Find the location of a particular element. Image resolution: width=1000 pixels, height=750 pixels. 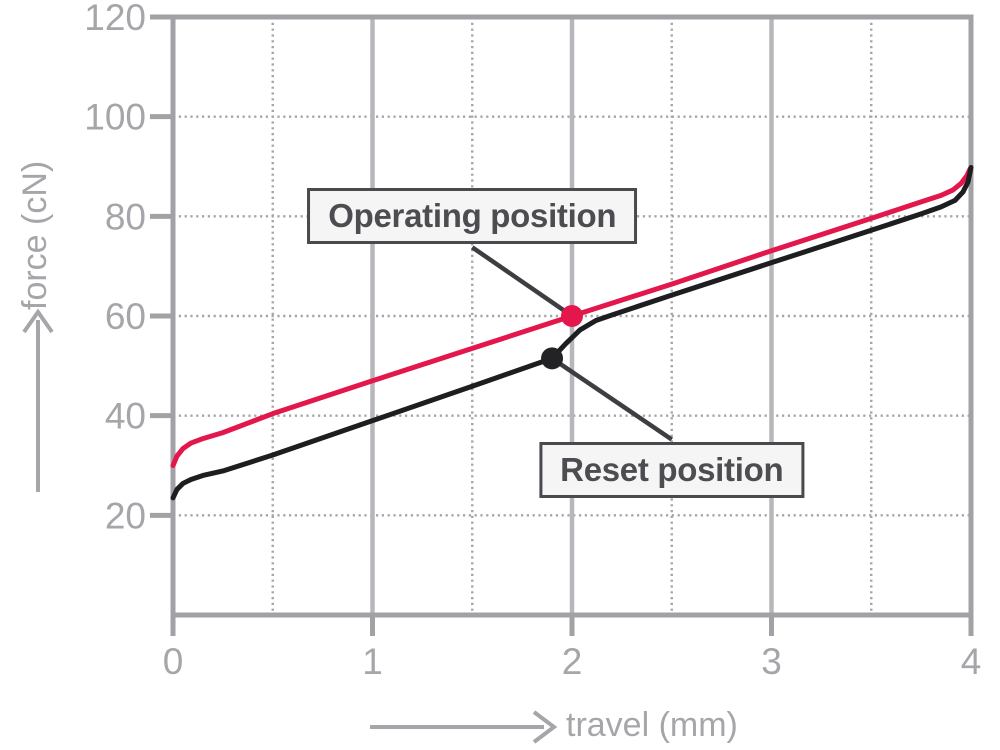

y-tick-label: 100 is located at coordinates (115, 117).